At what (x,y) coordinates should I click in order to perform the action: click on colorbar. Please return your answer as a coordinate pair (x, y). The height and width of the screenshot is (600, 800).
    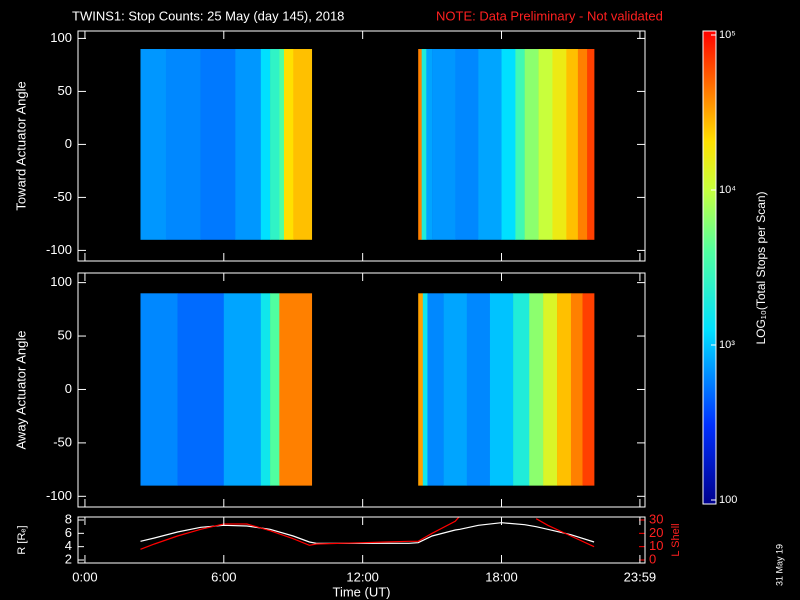
    Looking at the image, I should click on (709, 267).